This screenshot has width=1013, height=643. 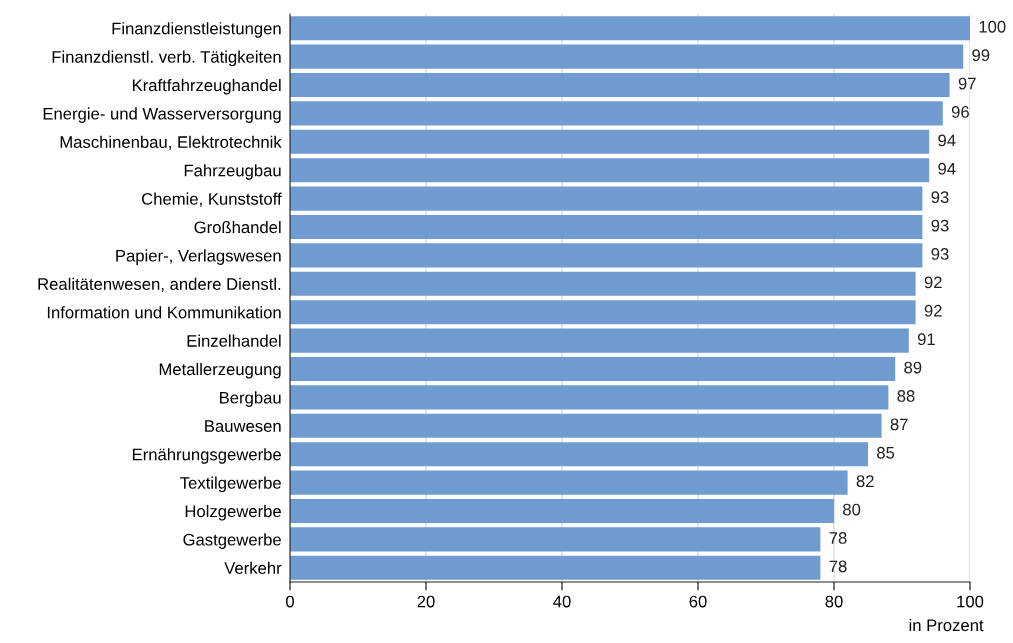 I want to click on x-tick-label: 80, so click(x=834, y=601).